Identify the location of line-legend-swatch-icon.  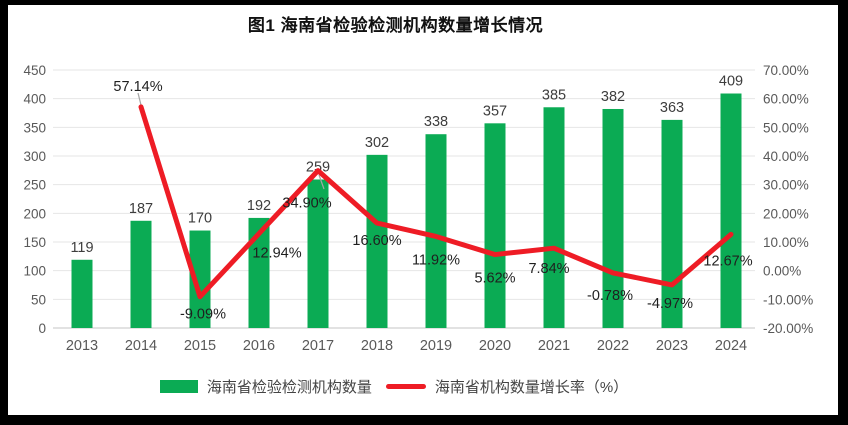
(405, 386).